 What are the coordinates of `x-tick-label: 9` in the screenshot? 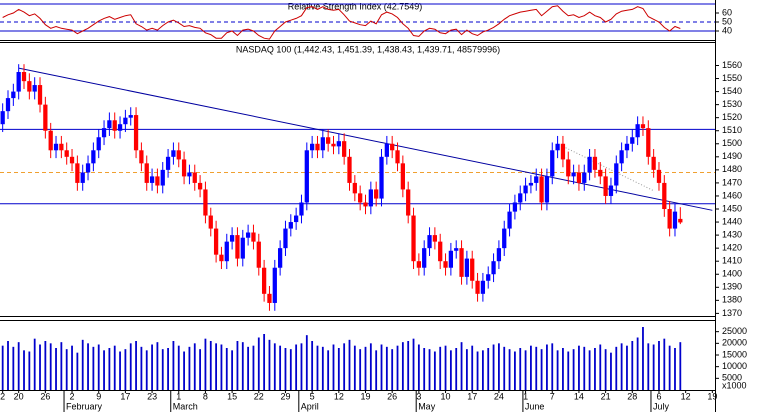 It's located at (98, 396).